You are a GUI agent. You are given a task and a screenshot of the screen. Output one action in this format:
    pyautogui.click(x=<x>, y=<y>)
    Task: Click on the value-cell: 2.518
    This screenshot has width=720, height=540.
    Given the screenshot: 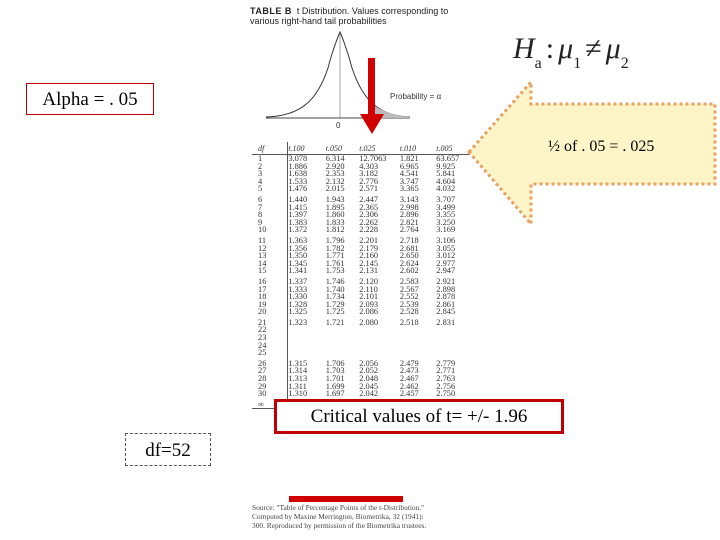 What is the action you would take?
    pyautogui.click(x=409, y=322)
    